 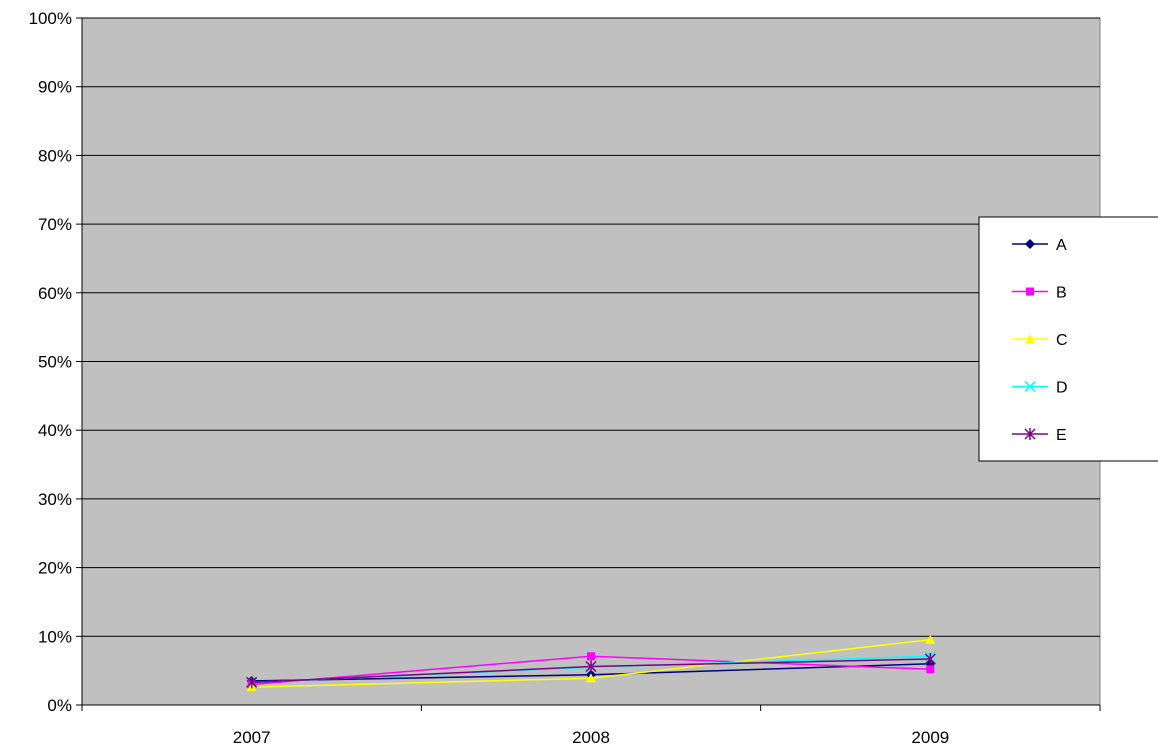 I want to click on y-tick-label: 100%, so click(x=50, y=18).